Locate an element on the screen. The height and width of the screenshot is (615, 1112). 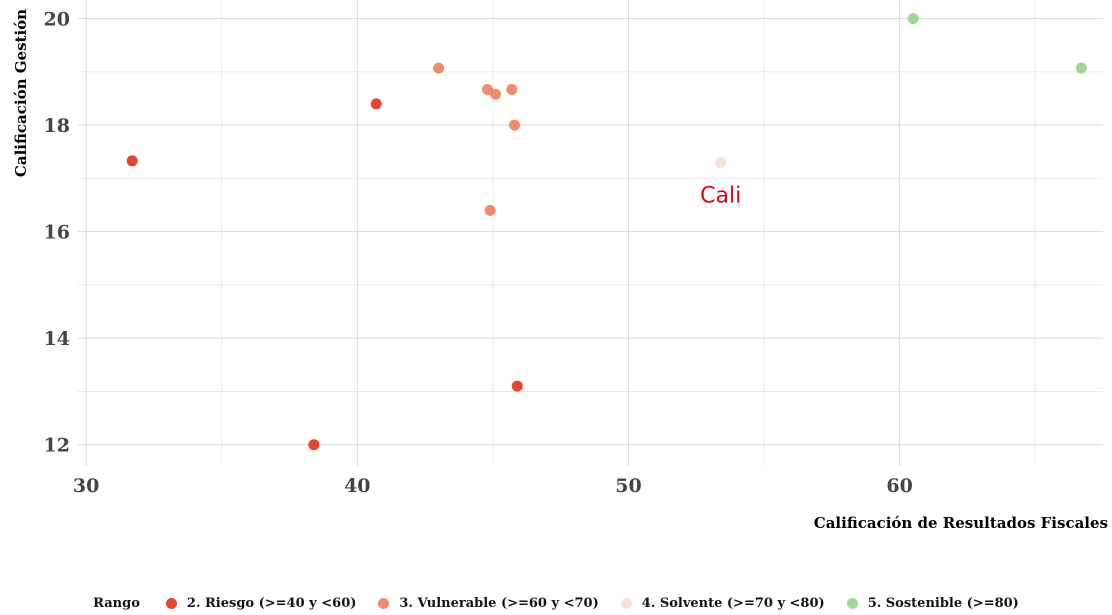
legend-key-riesgo is located at coordinates (171, 603).